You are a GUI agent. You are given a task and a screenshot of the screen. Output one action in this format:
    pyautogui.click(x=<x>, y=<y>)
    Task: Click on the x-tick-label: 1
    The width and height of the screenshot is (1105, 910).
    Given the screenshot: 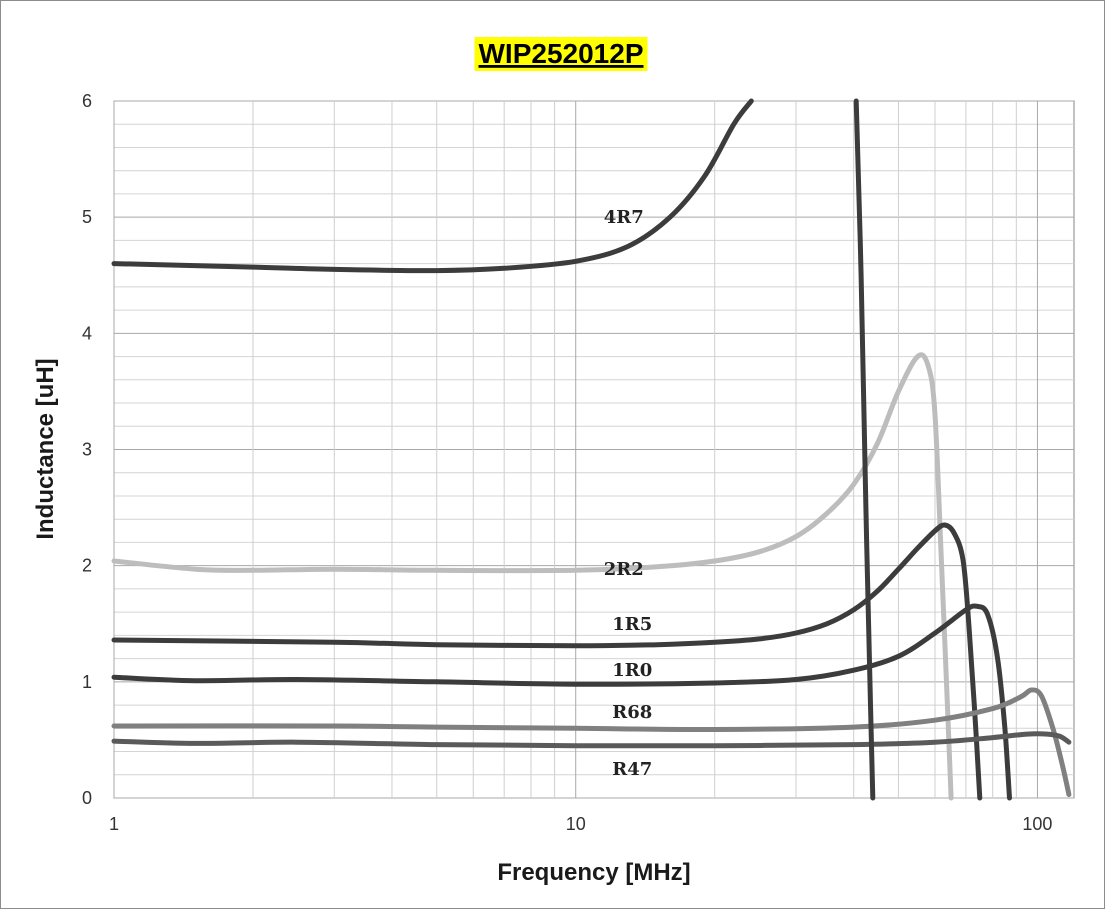 What is the action you would take?
    pyautogui.click(x=114, y=824)
    